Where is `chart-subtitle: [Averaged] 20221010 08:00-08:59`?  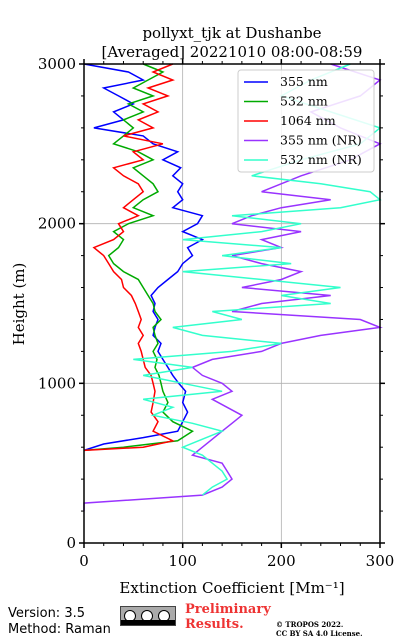 chart-subtitle: [Averaged] 20221010 08:00-08:59 is located at coordinates (232, 52).